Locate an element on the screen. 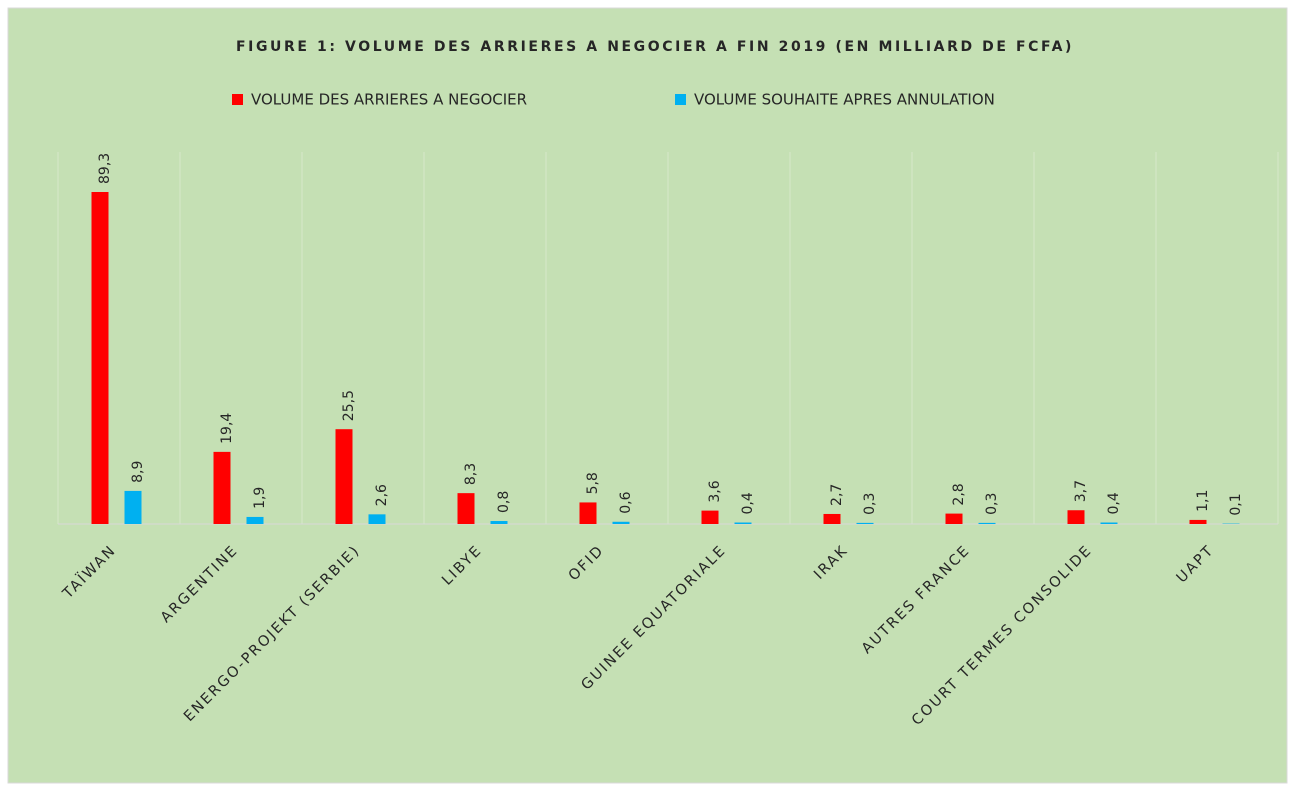 Image resolution: width=1295 pixels, height=791 pixels. legend-label: VOLUME SOUHAITE APRES ANNULATION is located at coordinates (844, 100).